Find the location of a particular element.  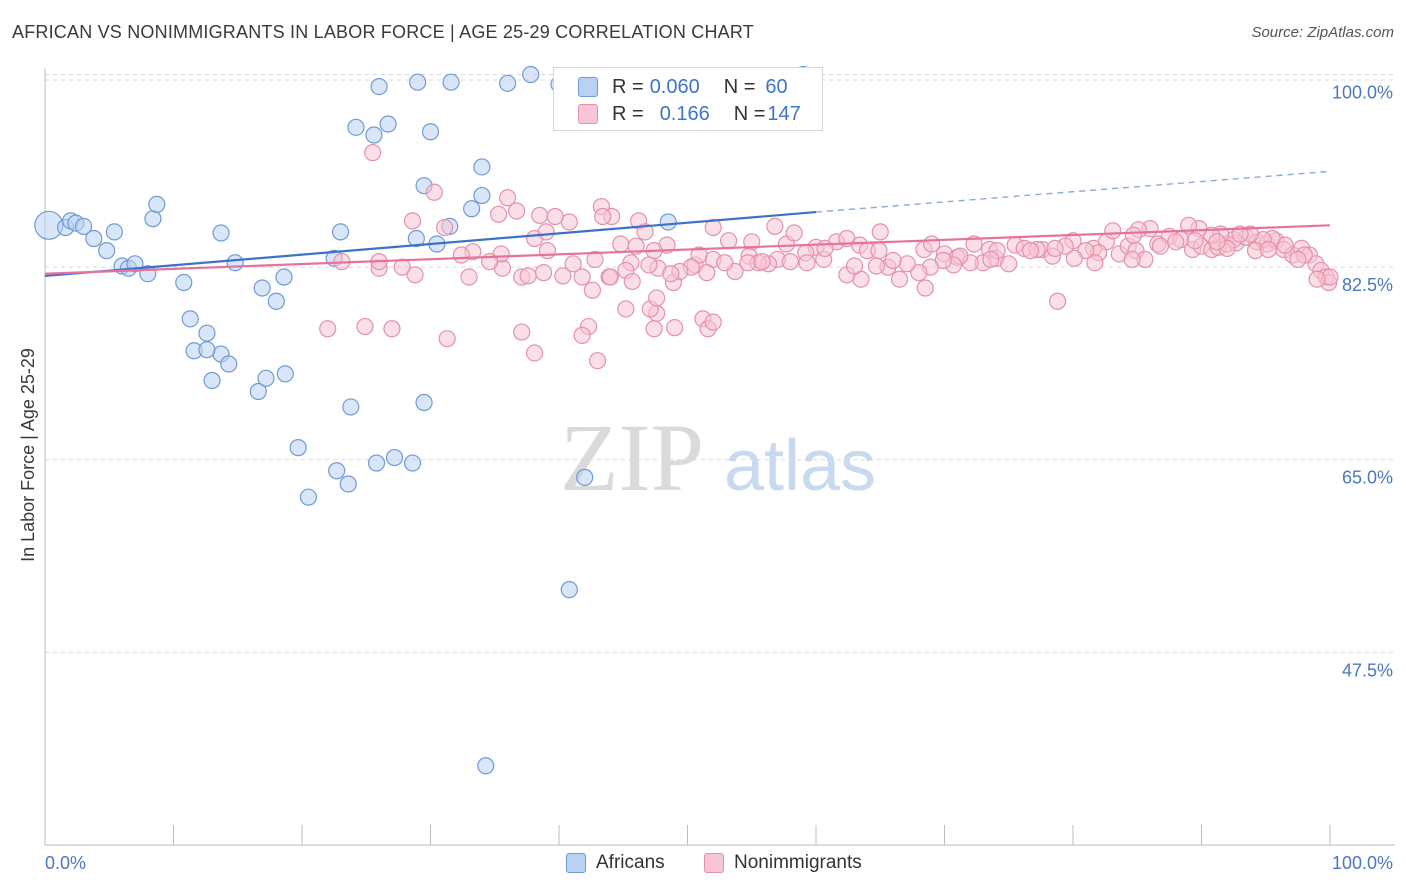

watermark: ZIP atlas is located at coordinates (718, 457).